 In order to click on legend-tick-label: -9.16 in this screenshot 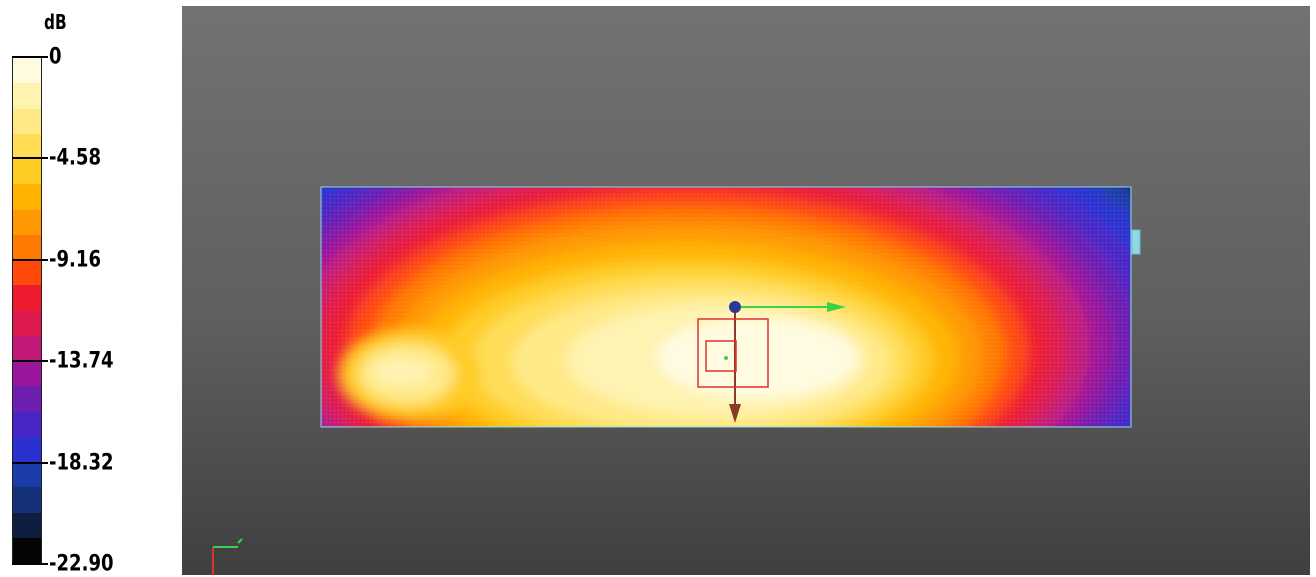, I will do `click(75, 260)`.